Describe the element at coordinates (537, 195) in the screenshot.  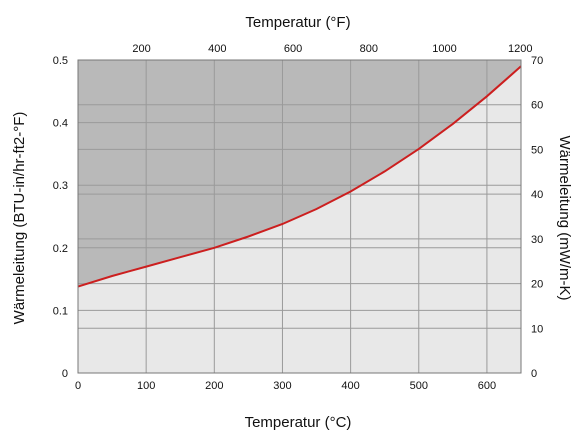
I see `y-right-tick-label: 40` at that location.